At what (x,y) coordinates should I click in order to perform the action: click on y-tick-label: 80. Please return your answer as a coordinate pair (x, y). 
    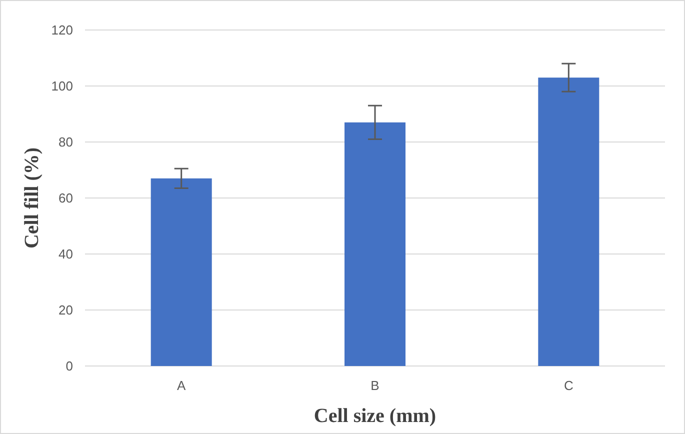
    Looking at the image, I should click on (65, 142).